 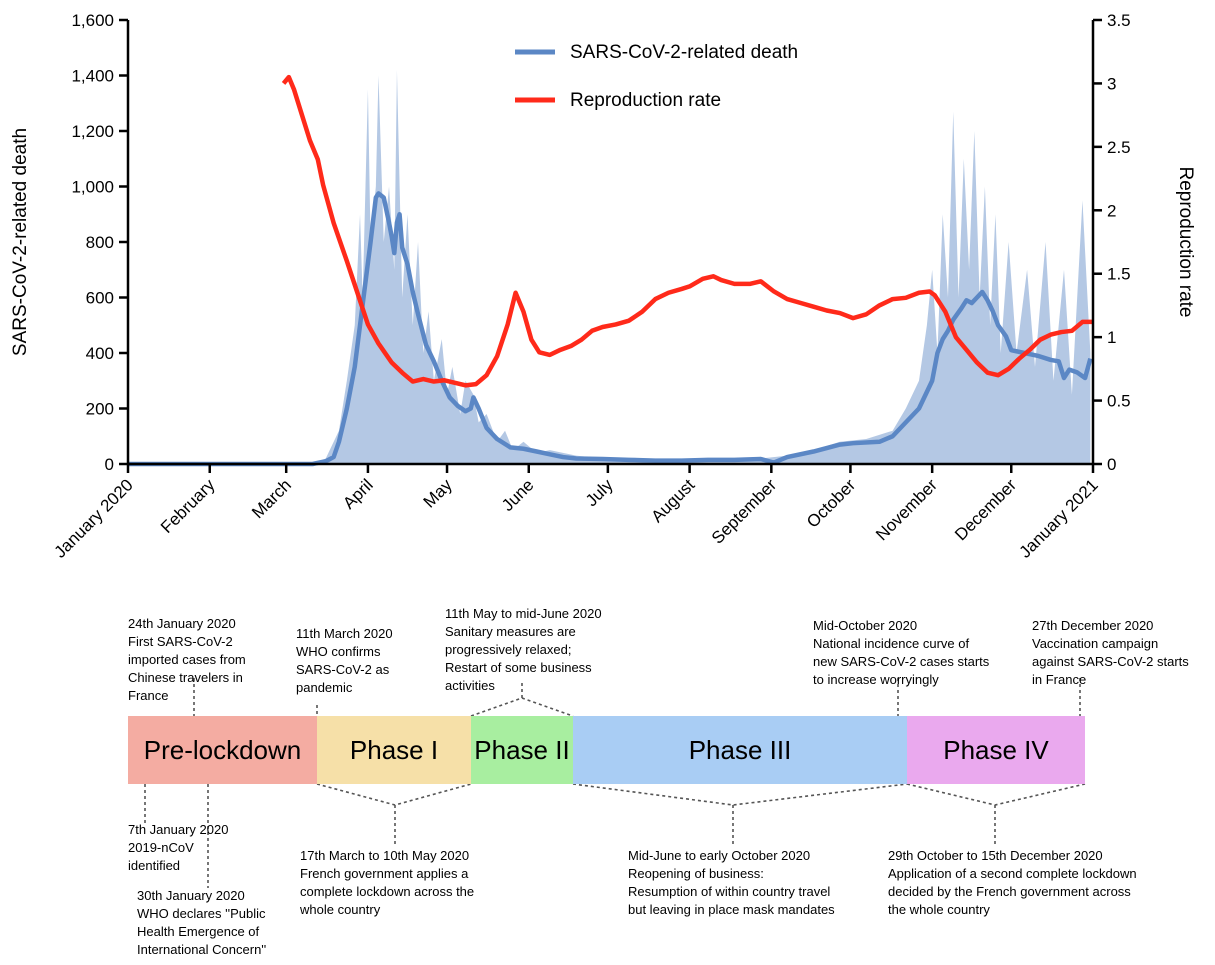 What do you see at coordinates (154, 865) in the screenshot?
I see `annotation-line: identified` at bounding box center [154, 865].